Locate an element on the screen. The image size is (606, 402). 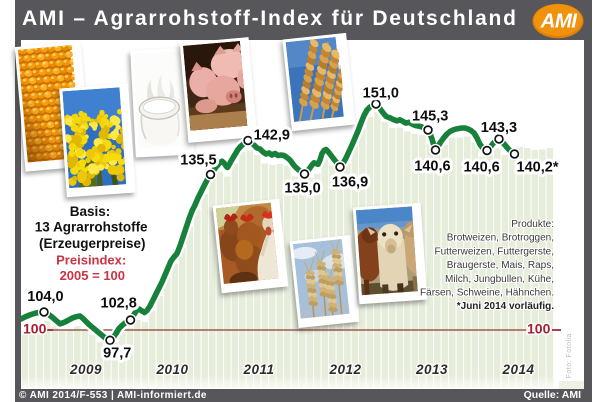
svg-text: 2005 = 100 is located at coordinates (92, 275).